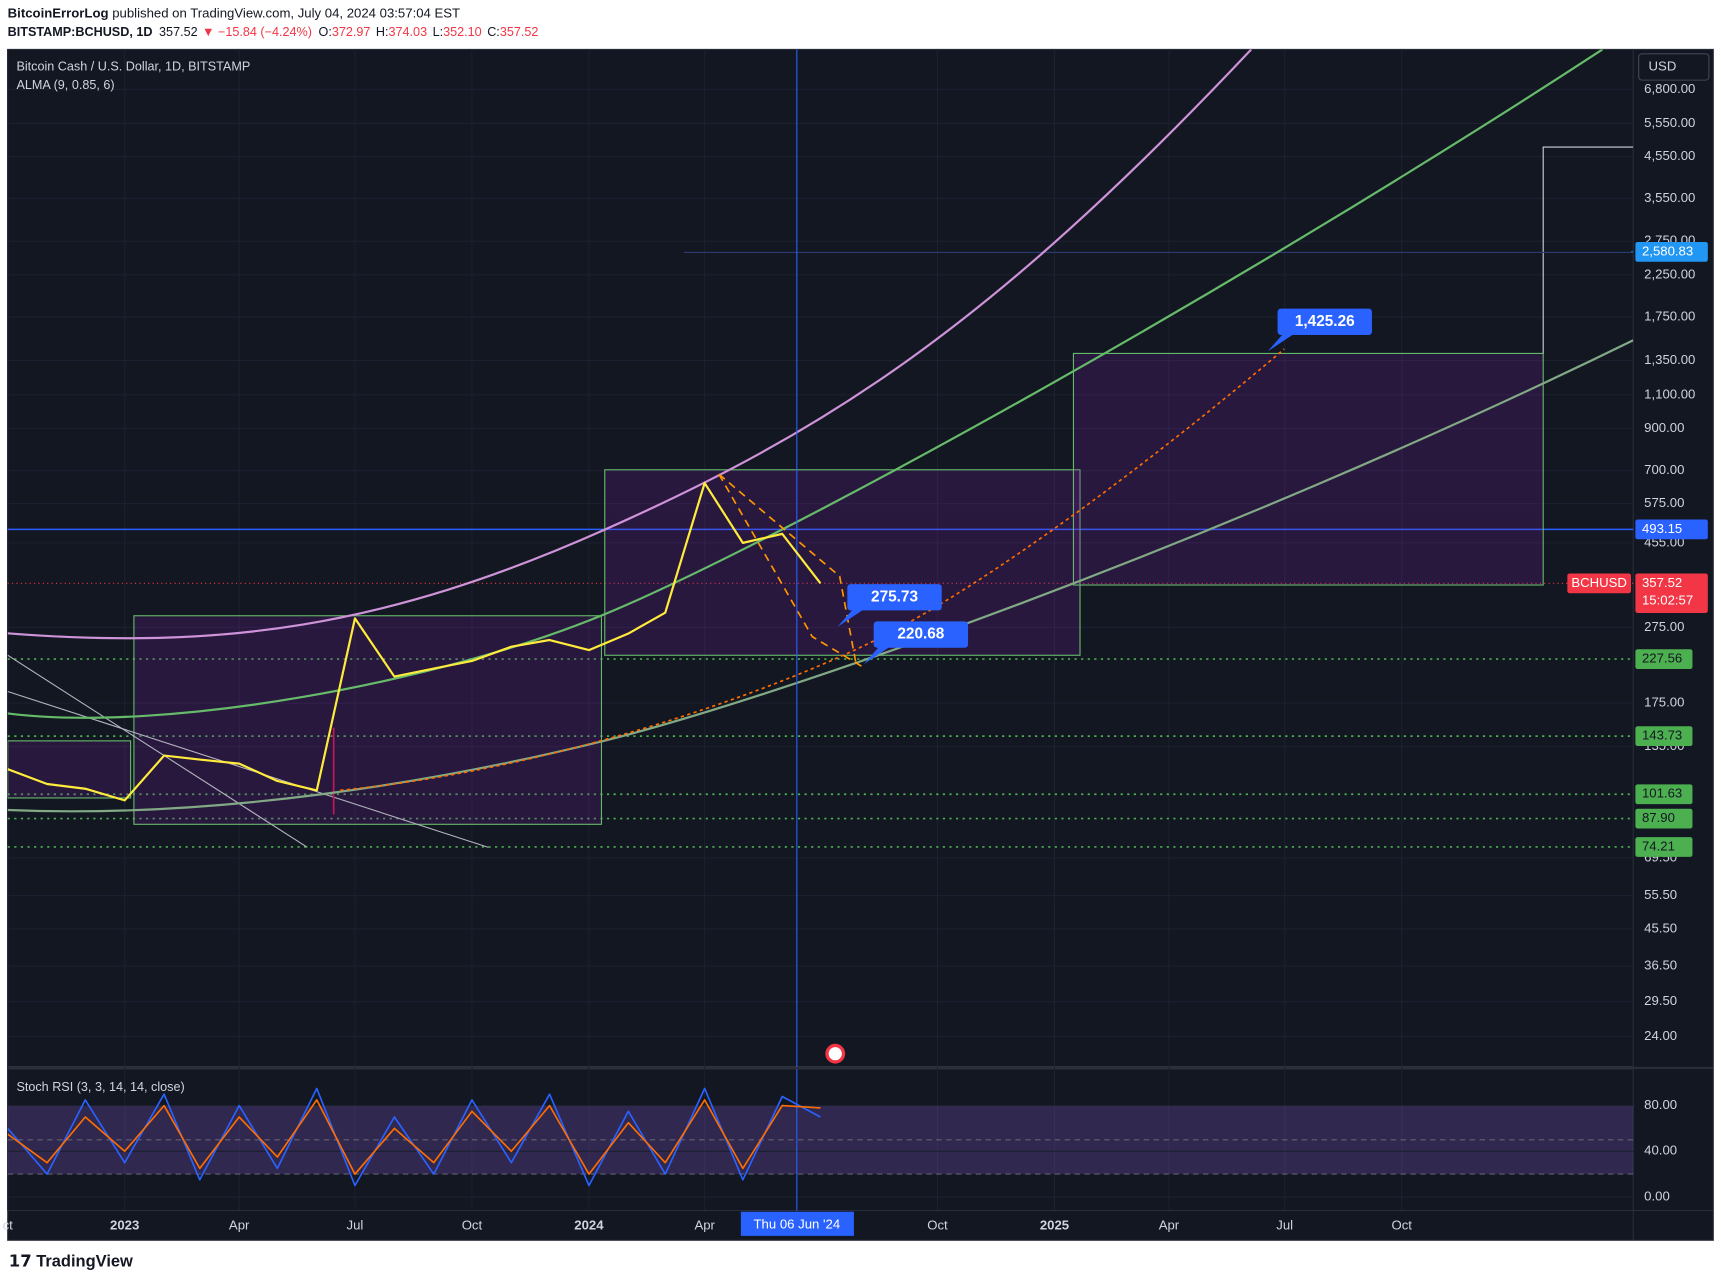 The height and width of the screenshot is (1282, 1721). What do you see at coordinates (1662, 582) in the screenshot?
I see `current-price-label: 357.52` at bounding box center [1662, 582].